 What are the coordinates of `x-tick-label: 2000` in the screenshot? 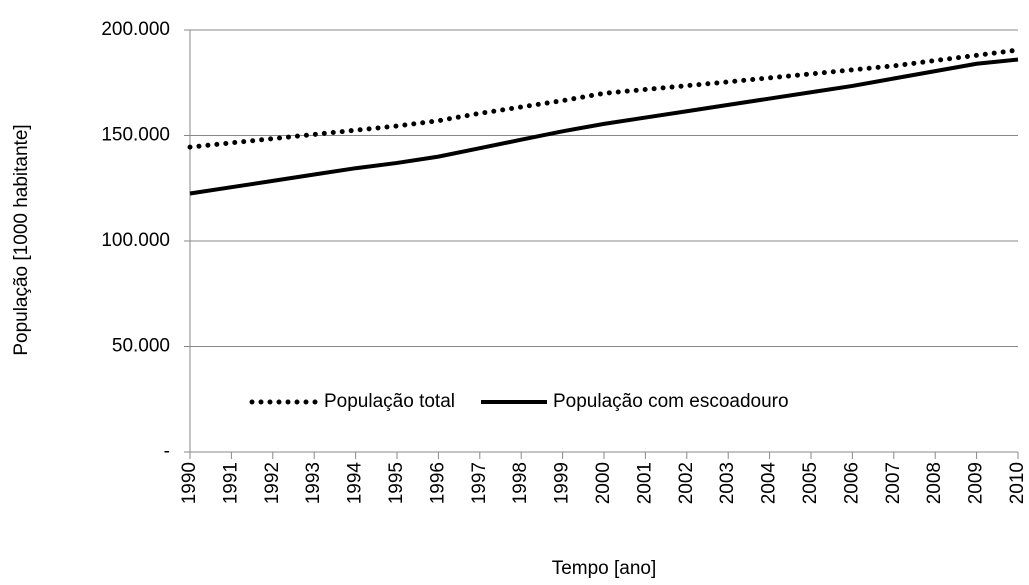 It's located at (603, 483).